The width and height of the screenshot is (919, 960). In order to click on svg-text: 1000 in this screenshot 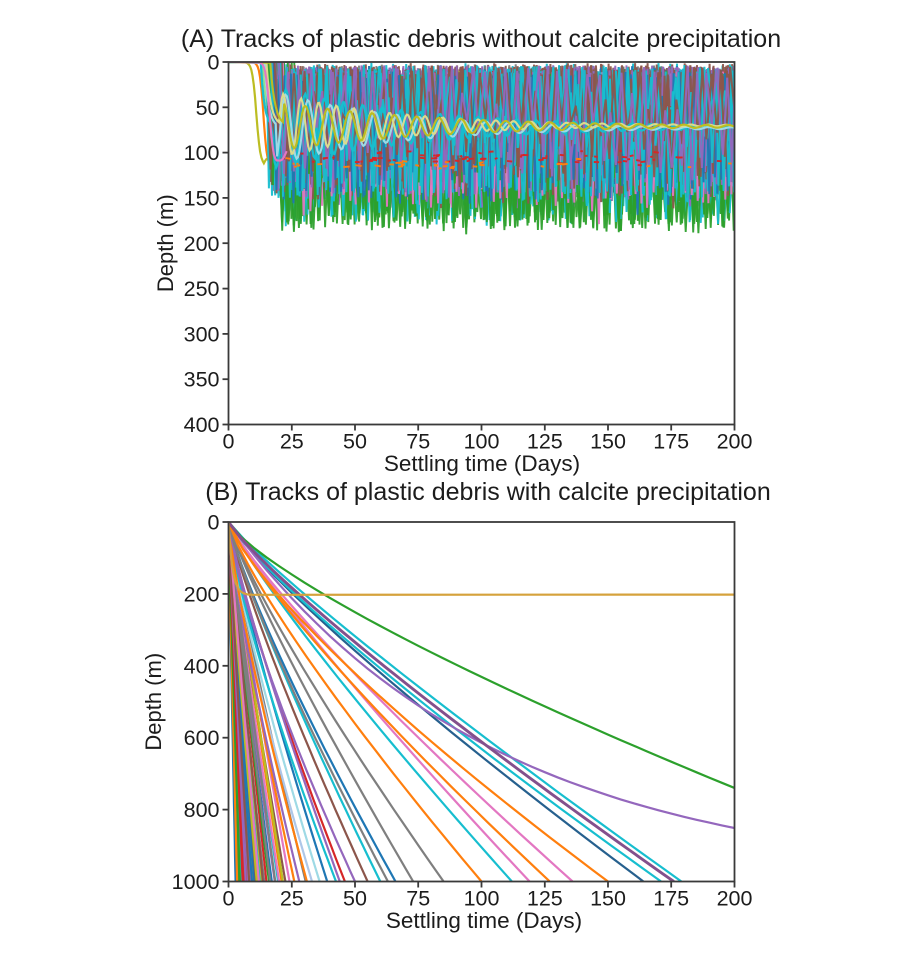, I will do `click(196, 882)`.